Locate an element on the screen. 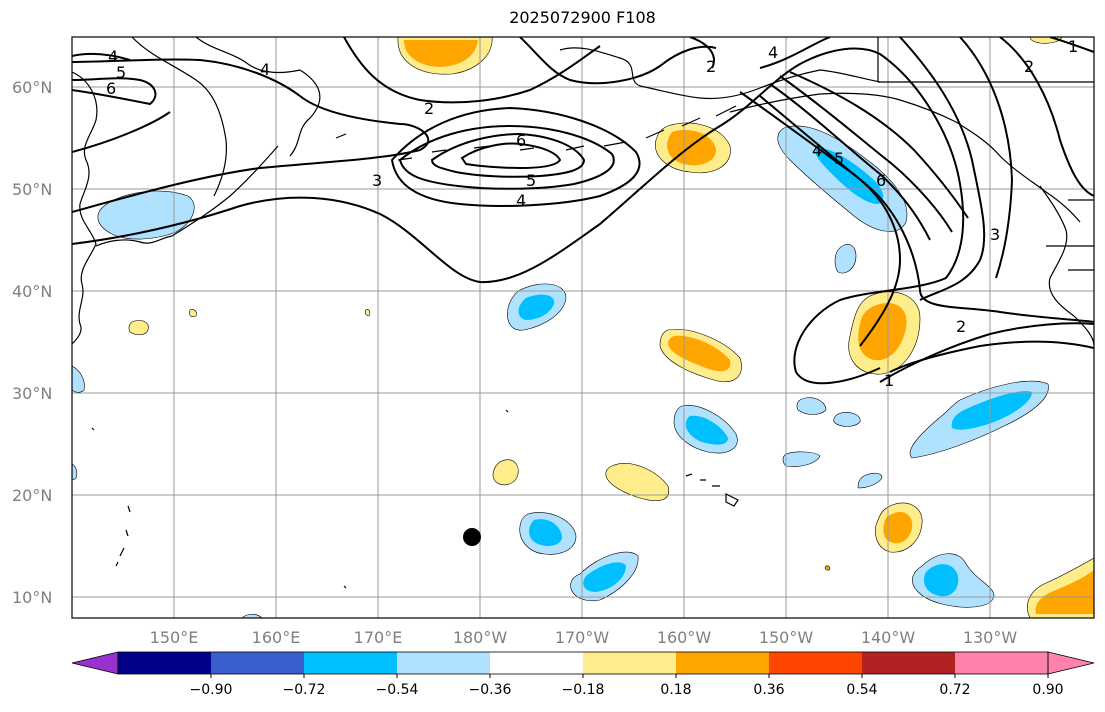  colorbar-segments is located at coordinates (583, 663).